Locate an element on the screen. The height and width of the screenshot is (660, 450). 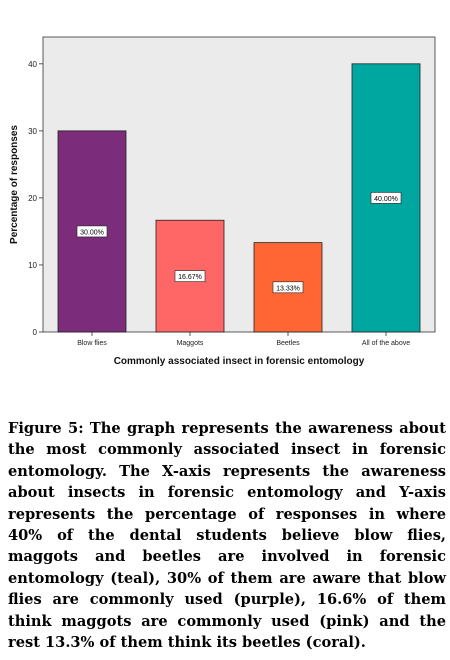
data-label: 13.33% is located at coordinates (288, 288).